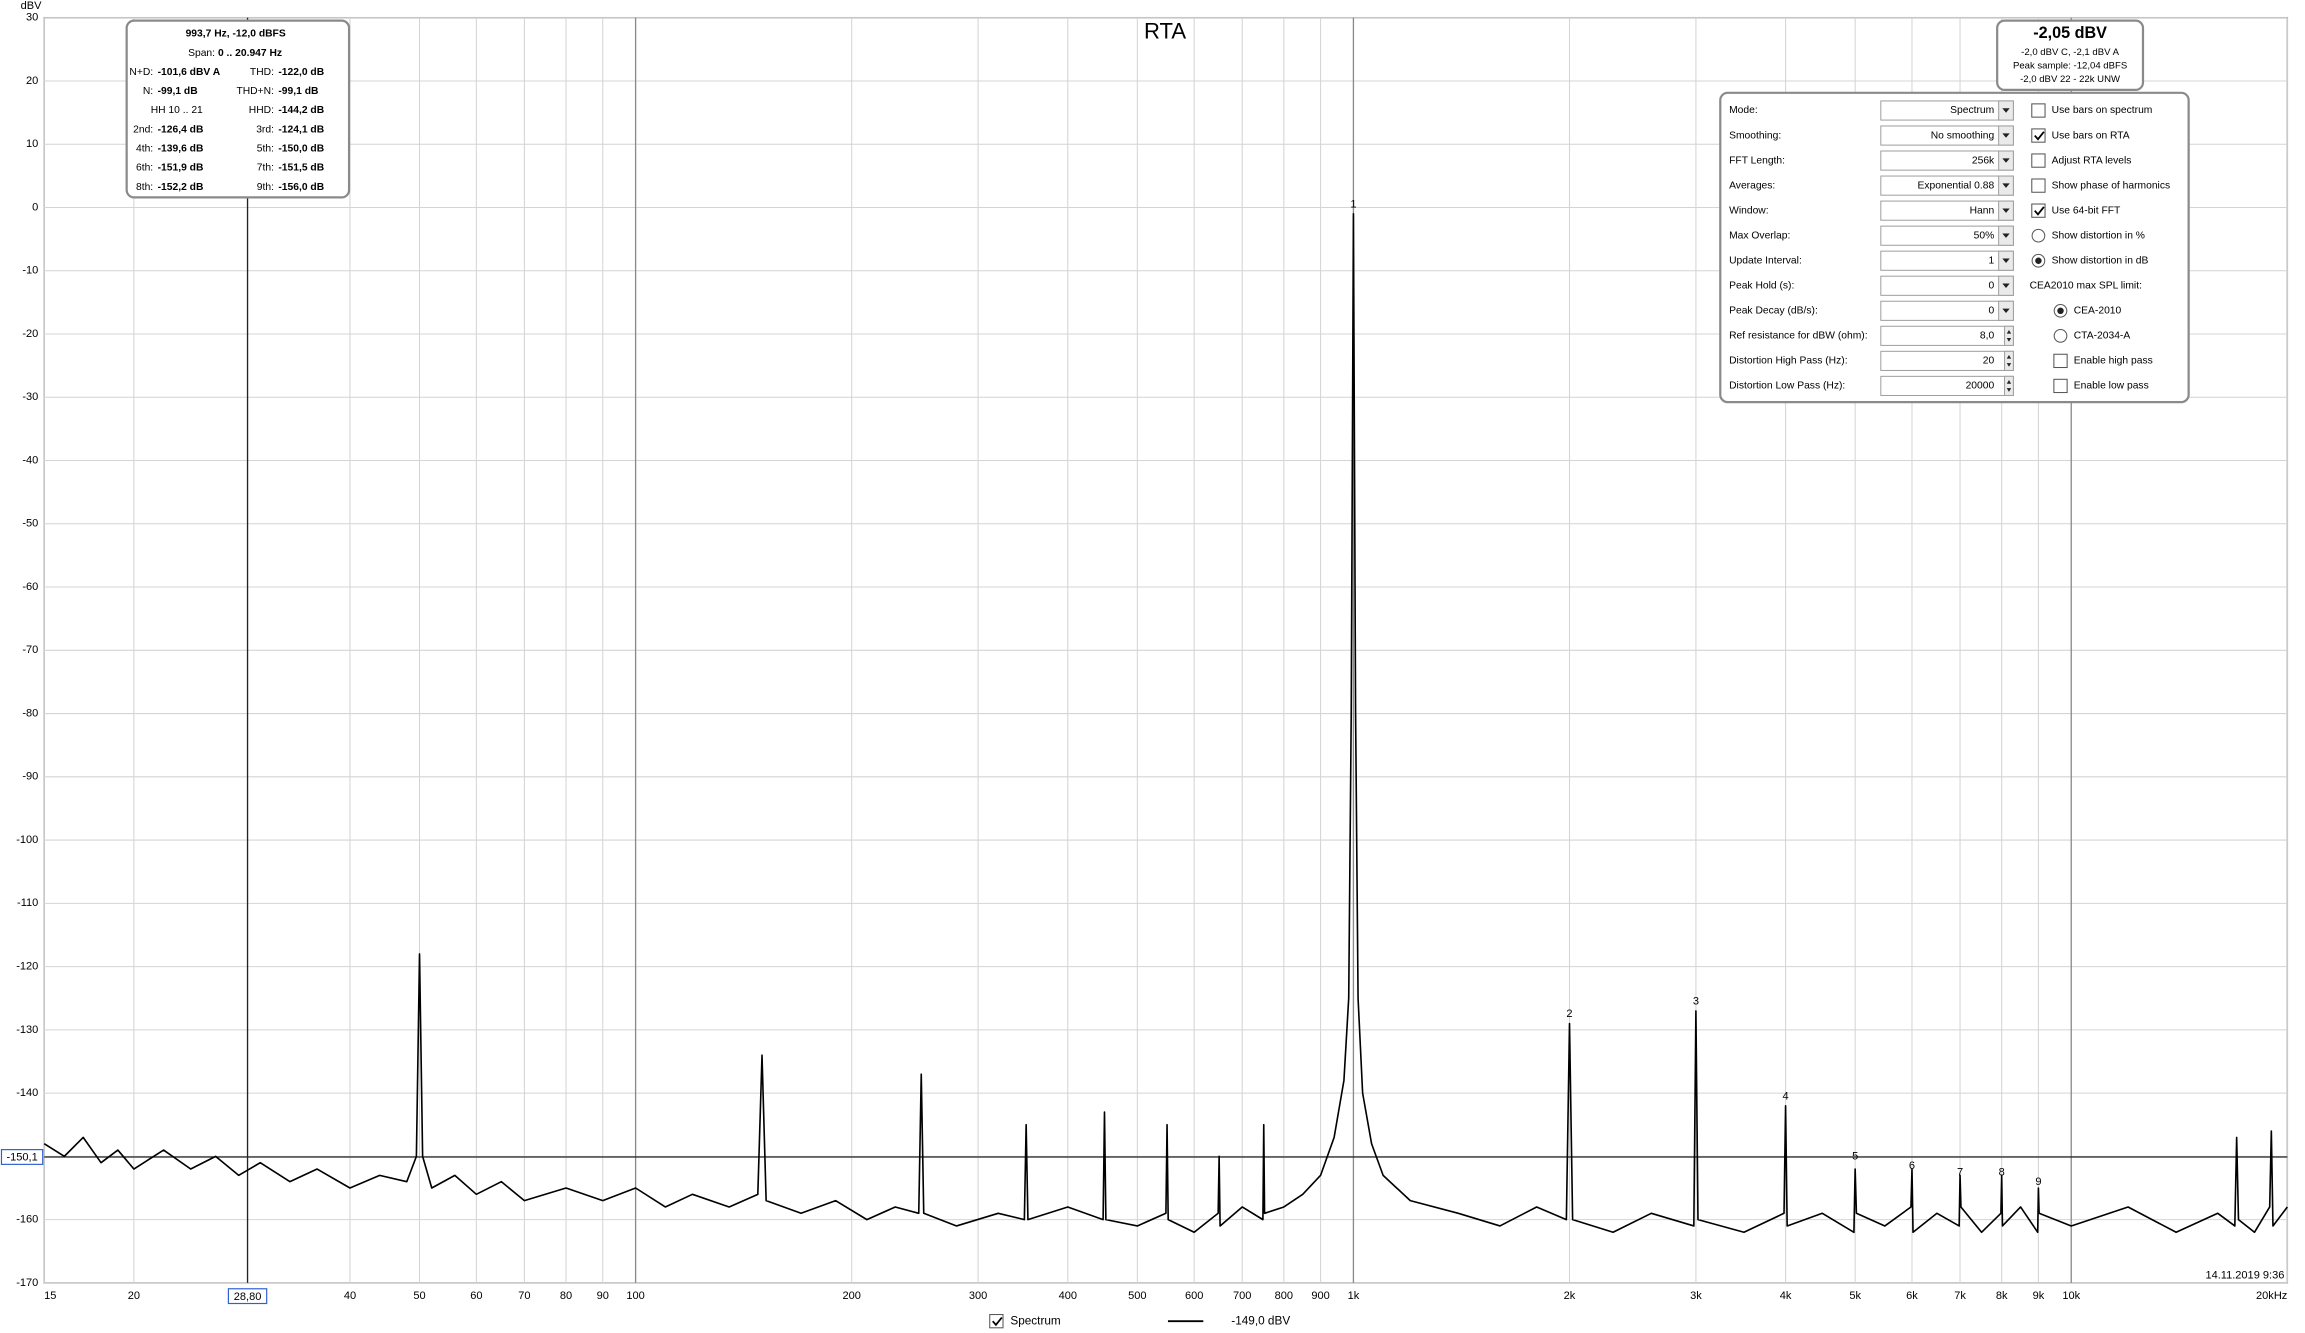  I want to click on harmonic-marker-label: 2, so click(1569, 1014).